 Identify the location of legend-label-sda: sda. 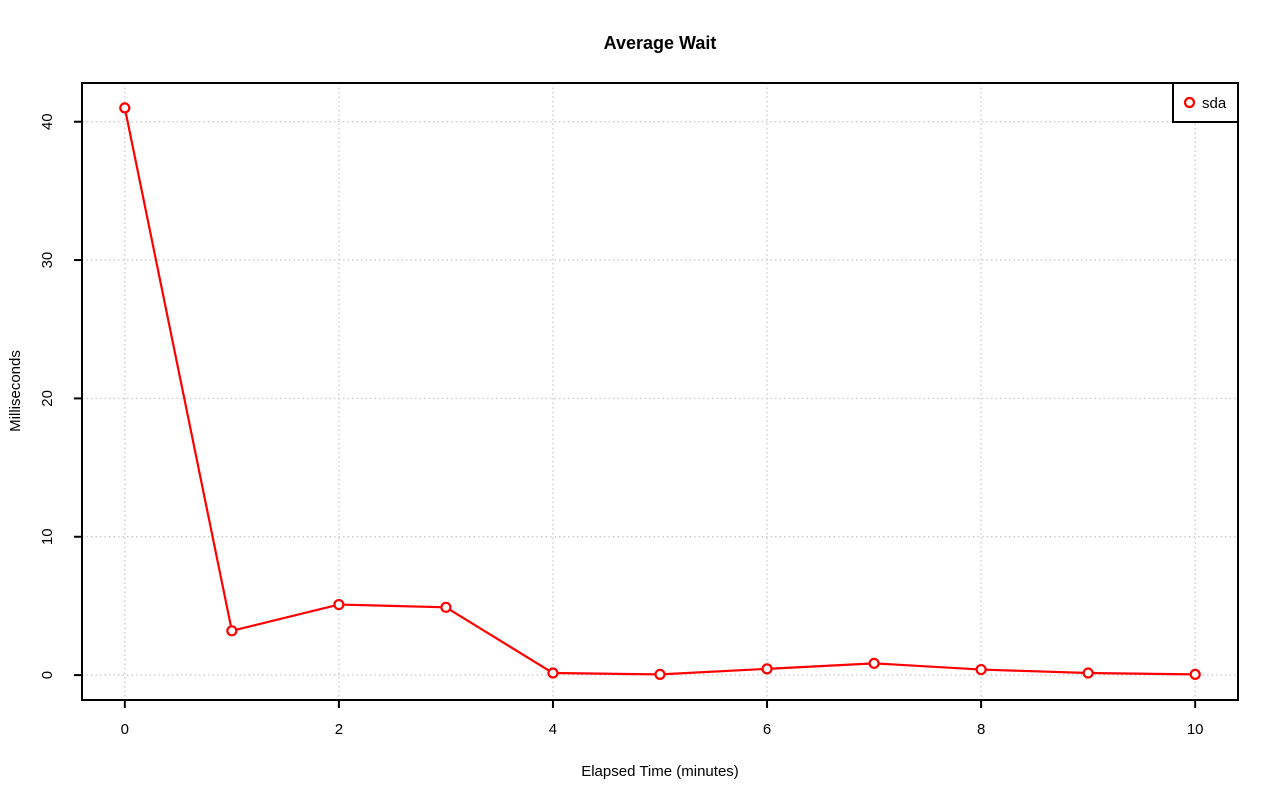
(1214, 103).